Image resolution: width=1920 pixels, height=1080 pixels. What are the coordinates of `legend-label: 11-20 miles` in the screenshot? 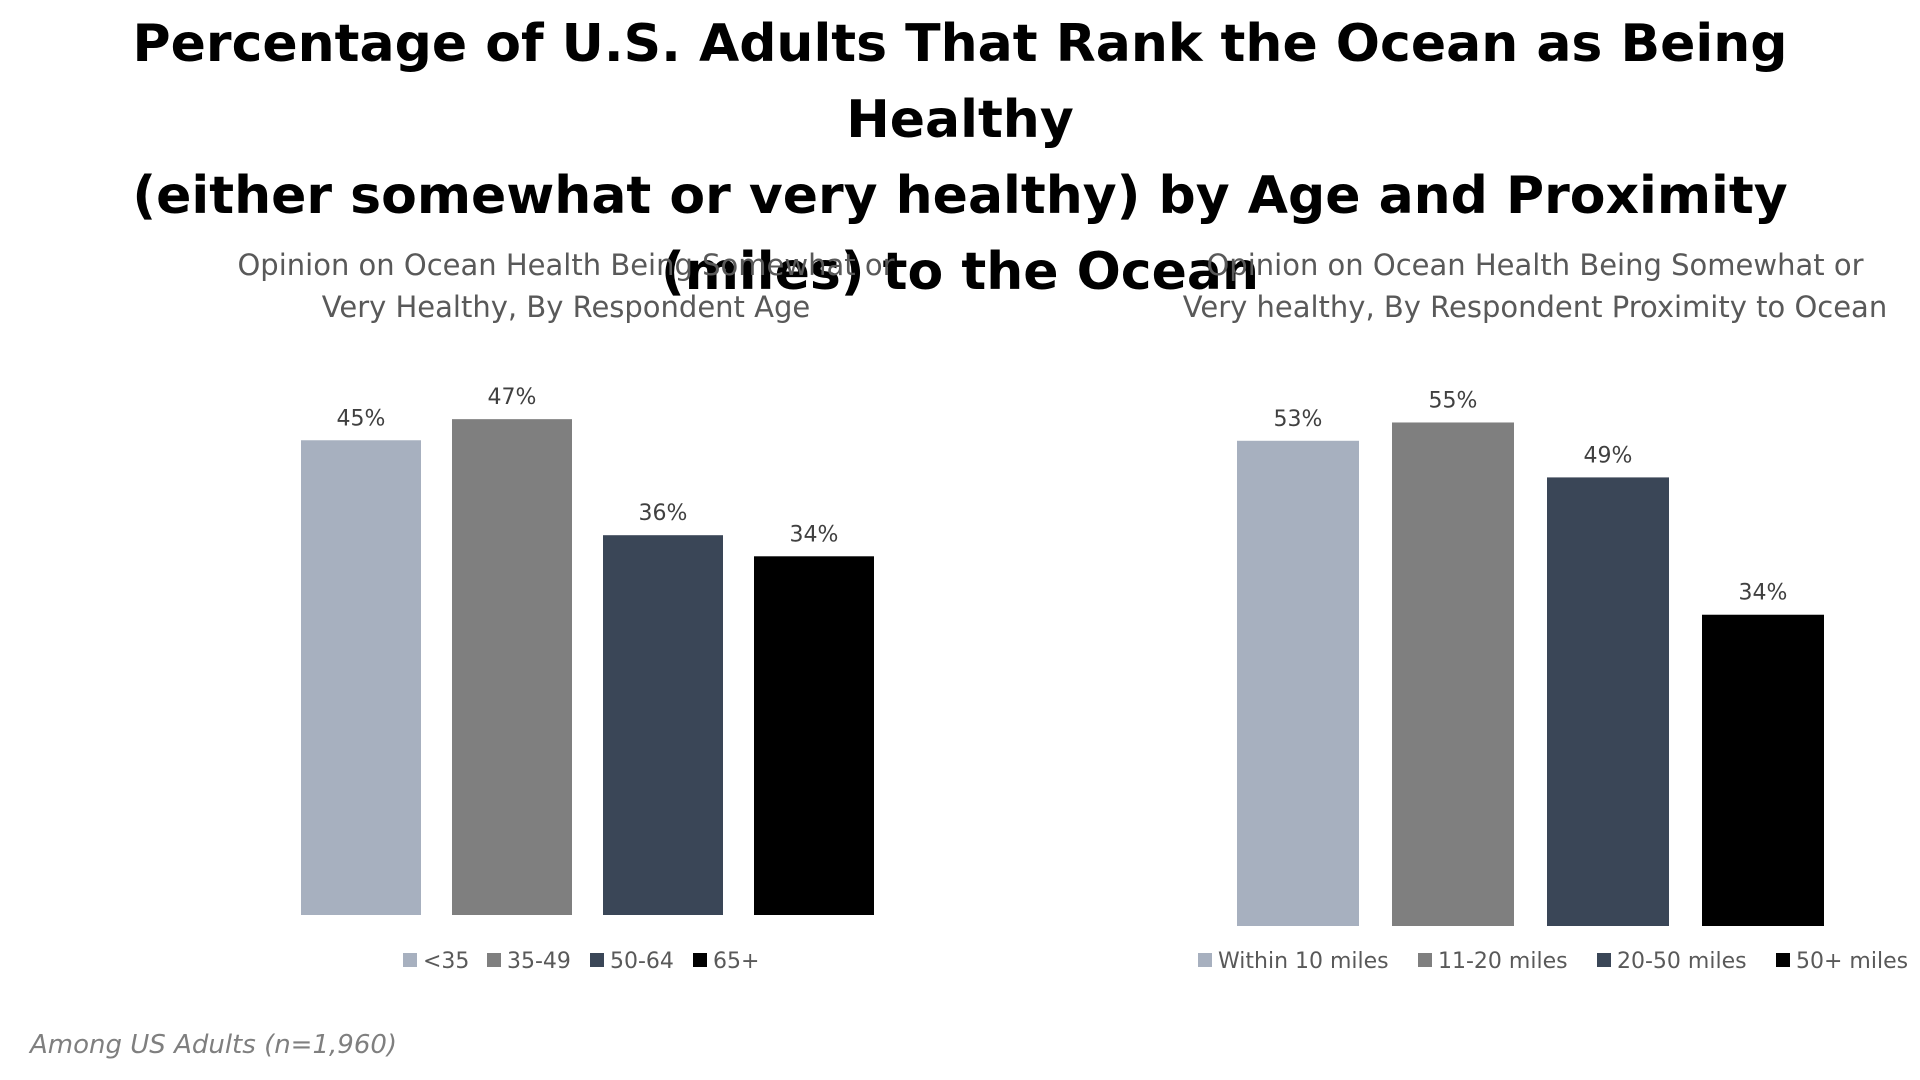 It's located at (1503, 961).